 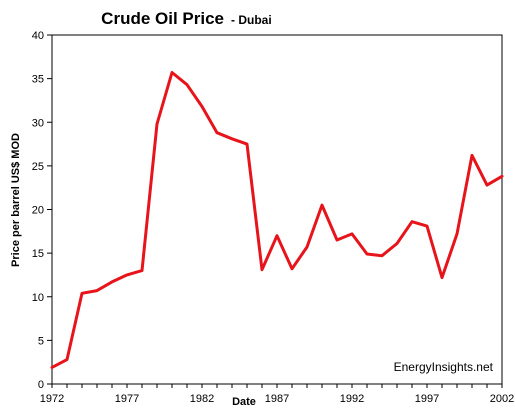 What do you see at coordinates (277, 399) in the screenshot?
I see `x-tick-label: 1987` at bounding box center [277, 399].